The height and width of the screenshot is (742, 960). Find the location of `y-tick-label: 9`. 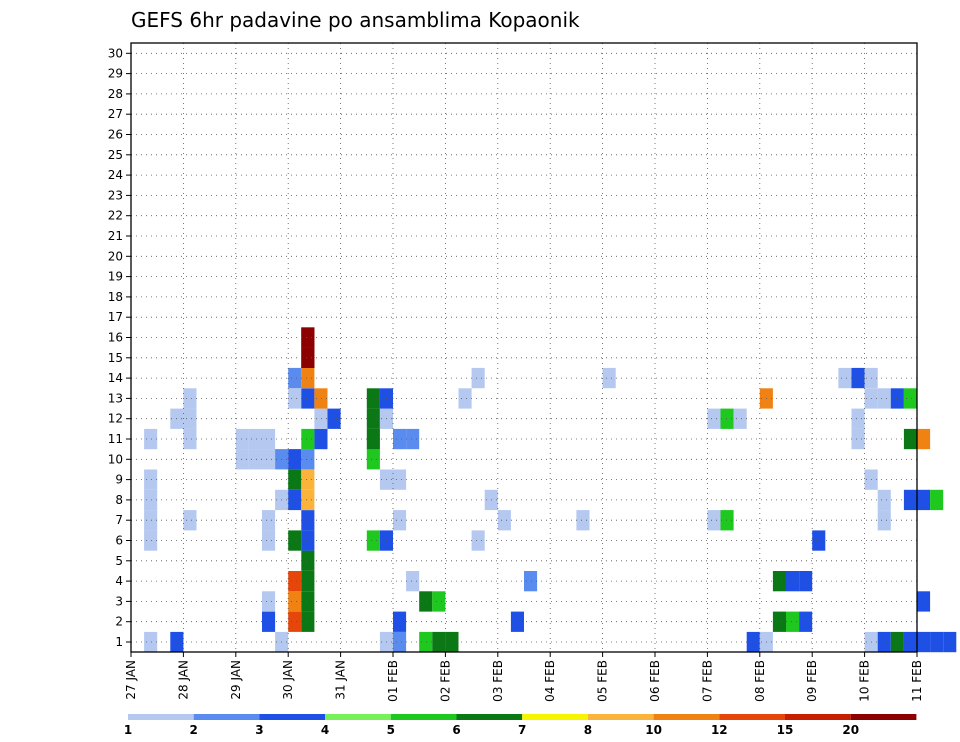

y-tick-label: 9 is located at coordinates (119, 480).